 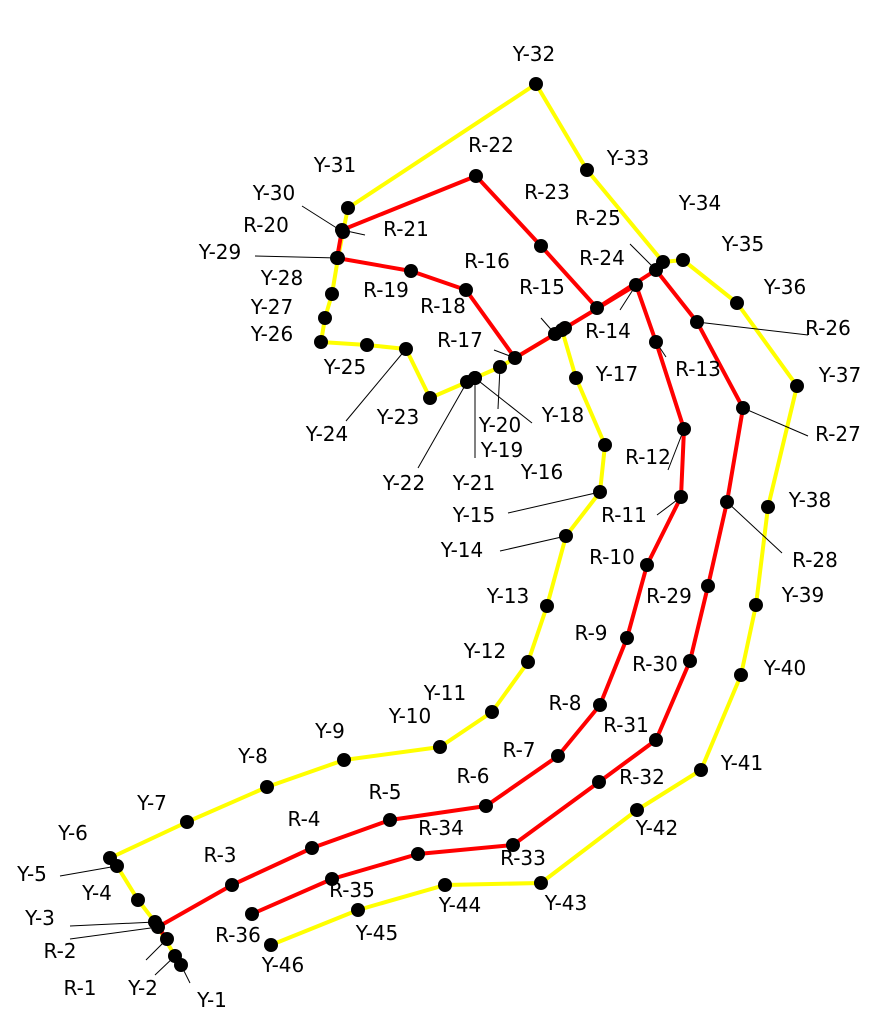 I want to click on yellow-label-13: Y-13, so click(x=508, y=596).